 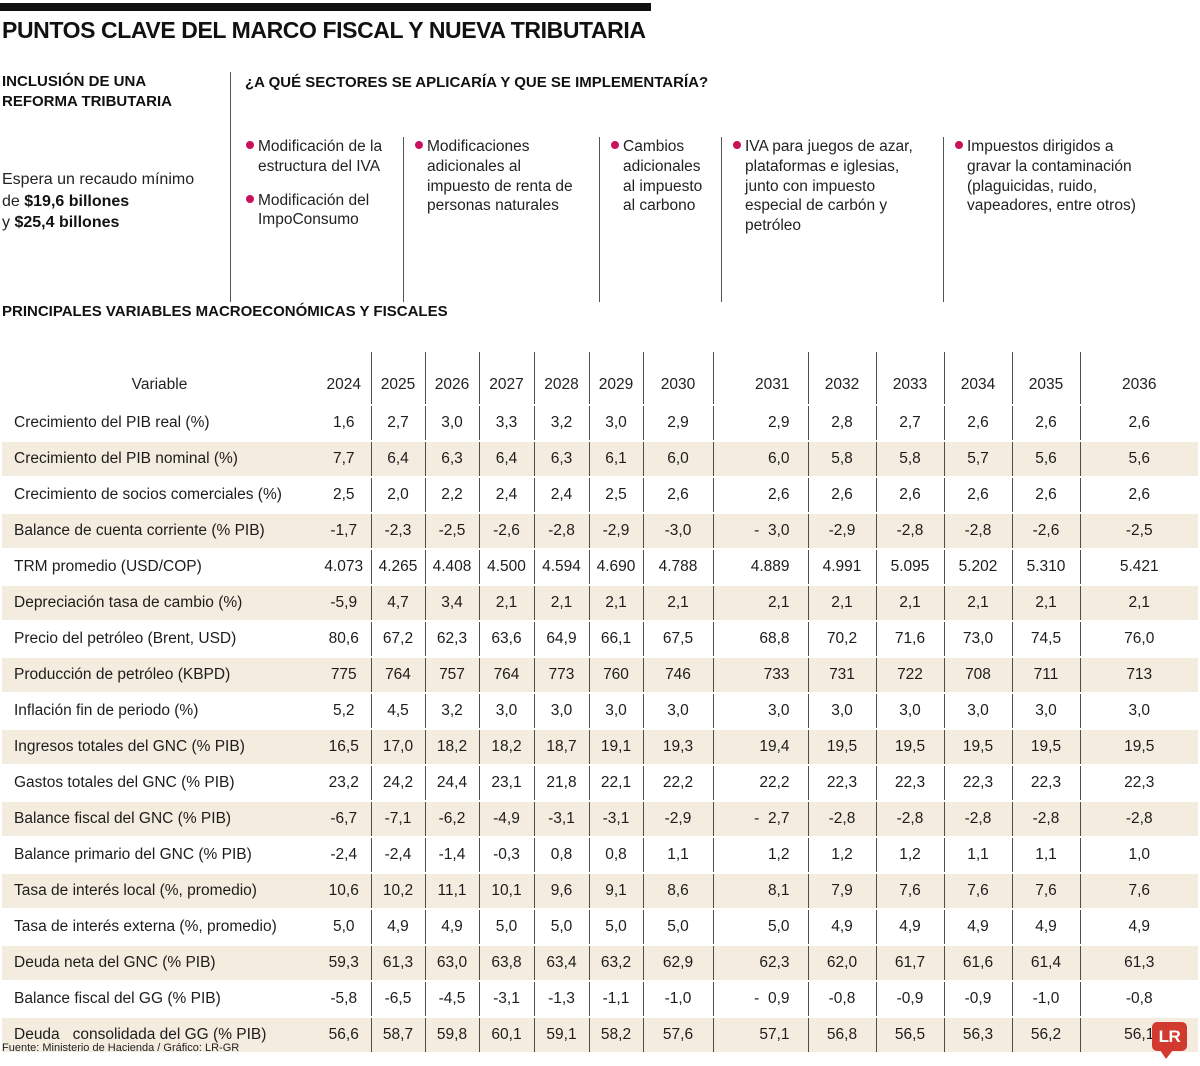 I want to click on value-cell: -5,8, so click(x=344, y=998).